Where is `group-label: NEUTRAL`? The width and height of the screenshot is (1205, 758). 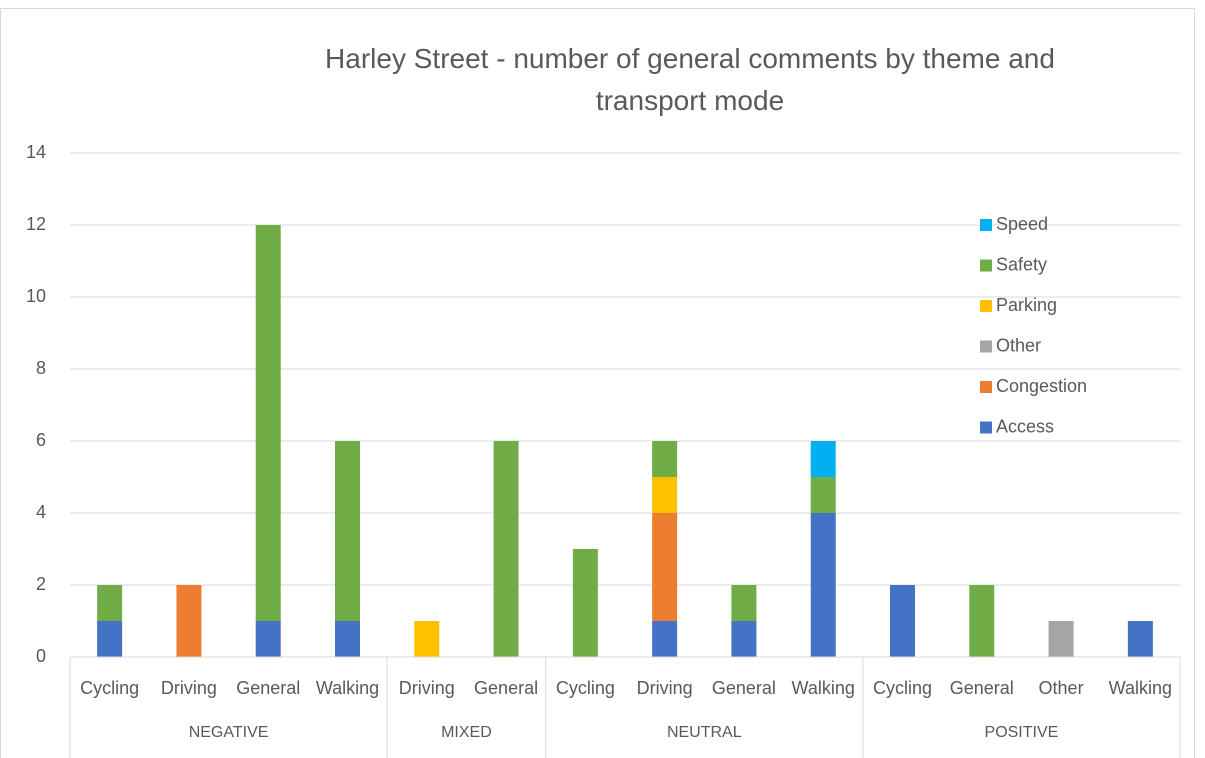
group-label: NEUTRAL is located at coordinates (704, 732).